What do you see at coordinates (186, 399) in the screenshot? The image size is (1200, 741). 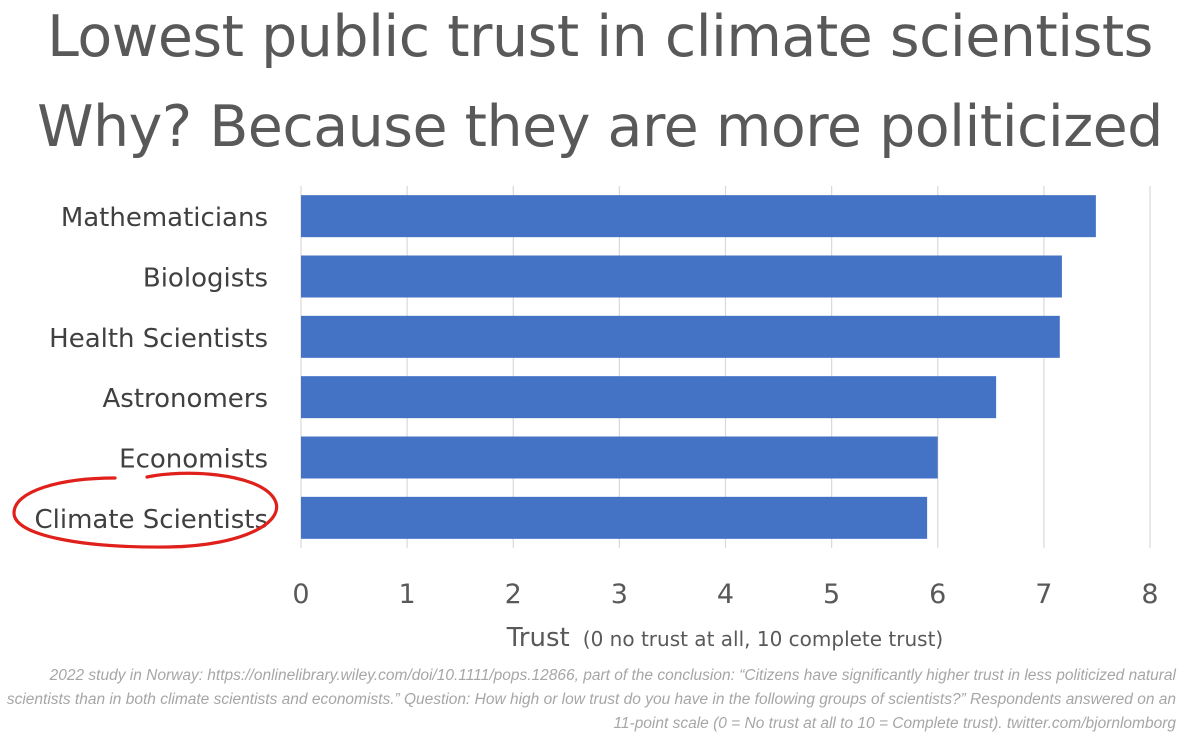 I see `category-label: Astronomers` at bounding box center [186, 399].